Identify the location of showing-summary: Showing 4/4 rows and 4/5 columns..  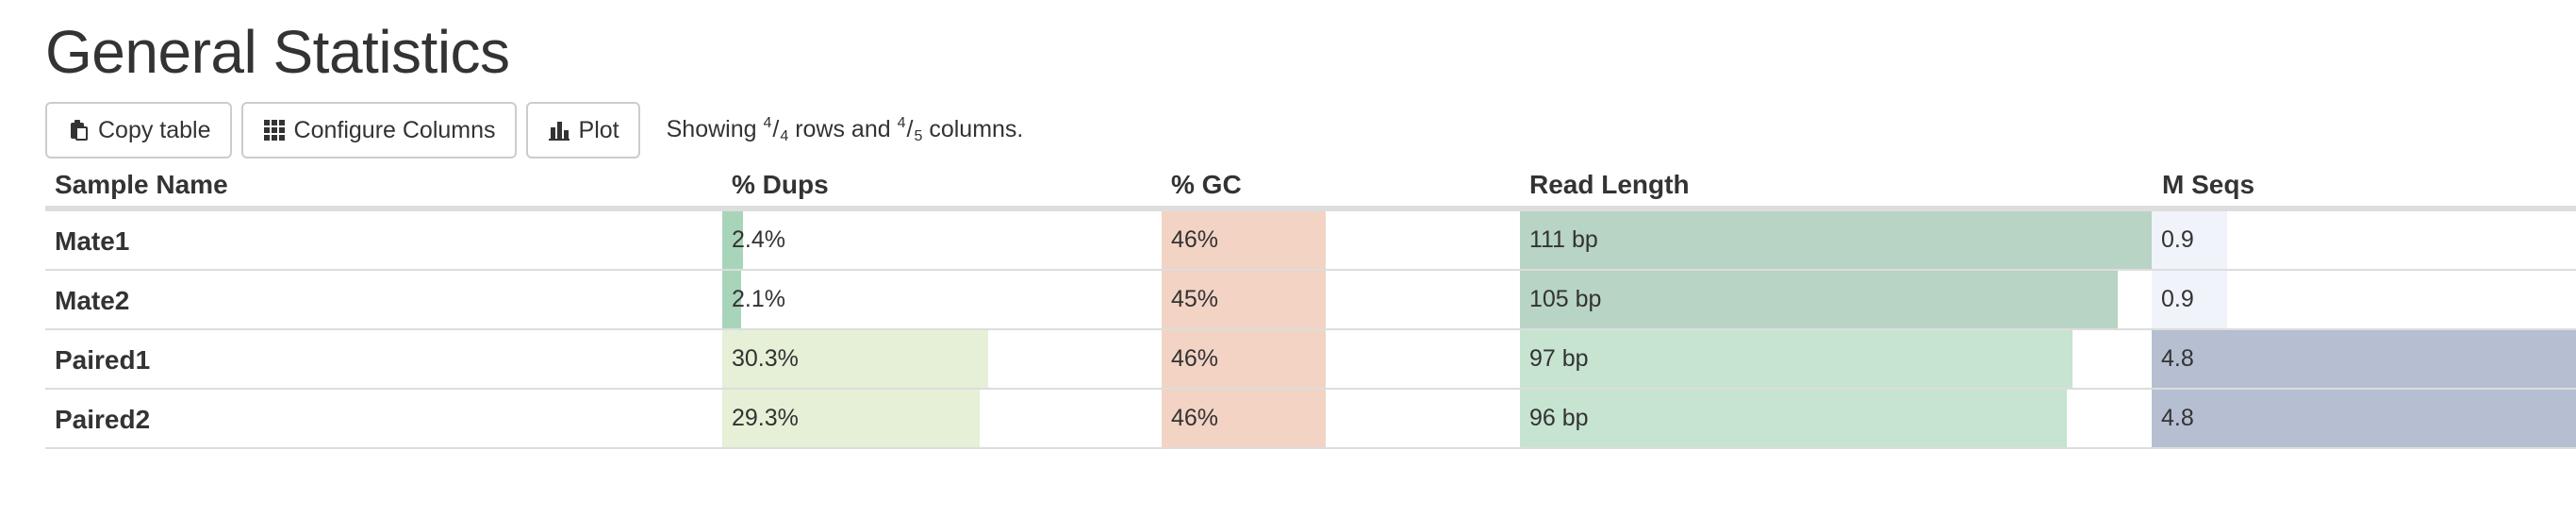
(845, 129).